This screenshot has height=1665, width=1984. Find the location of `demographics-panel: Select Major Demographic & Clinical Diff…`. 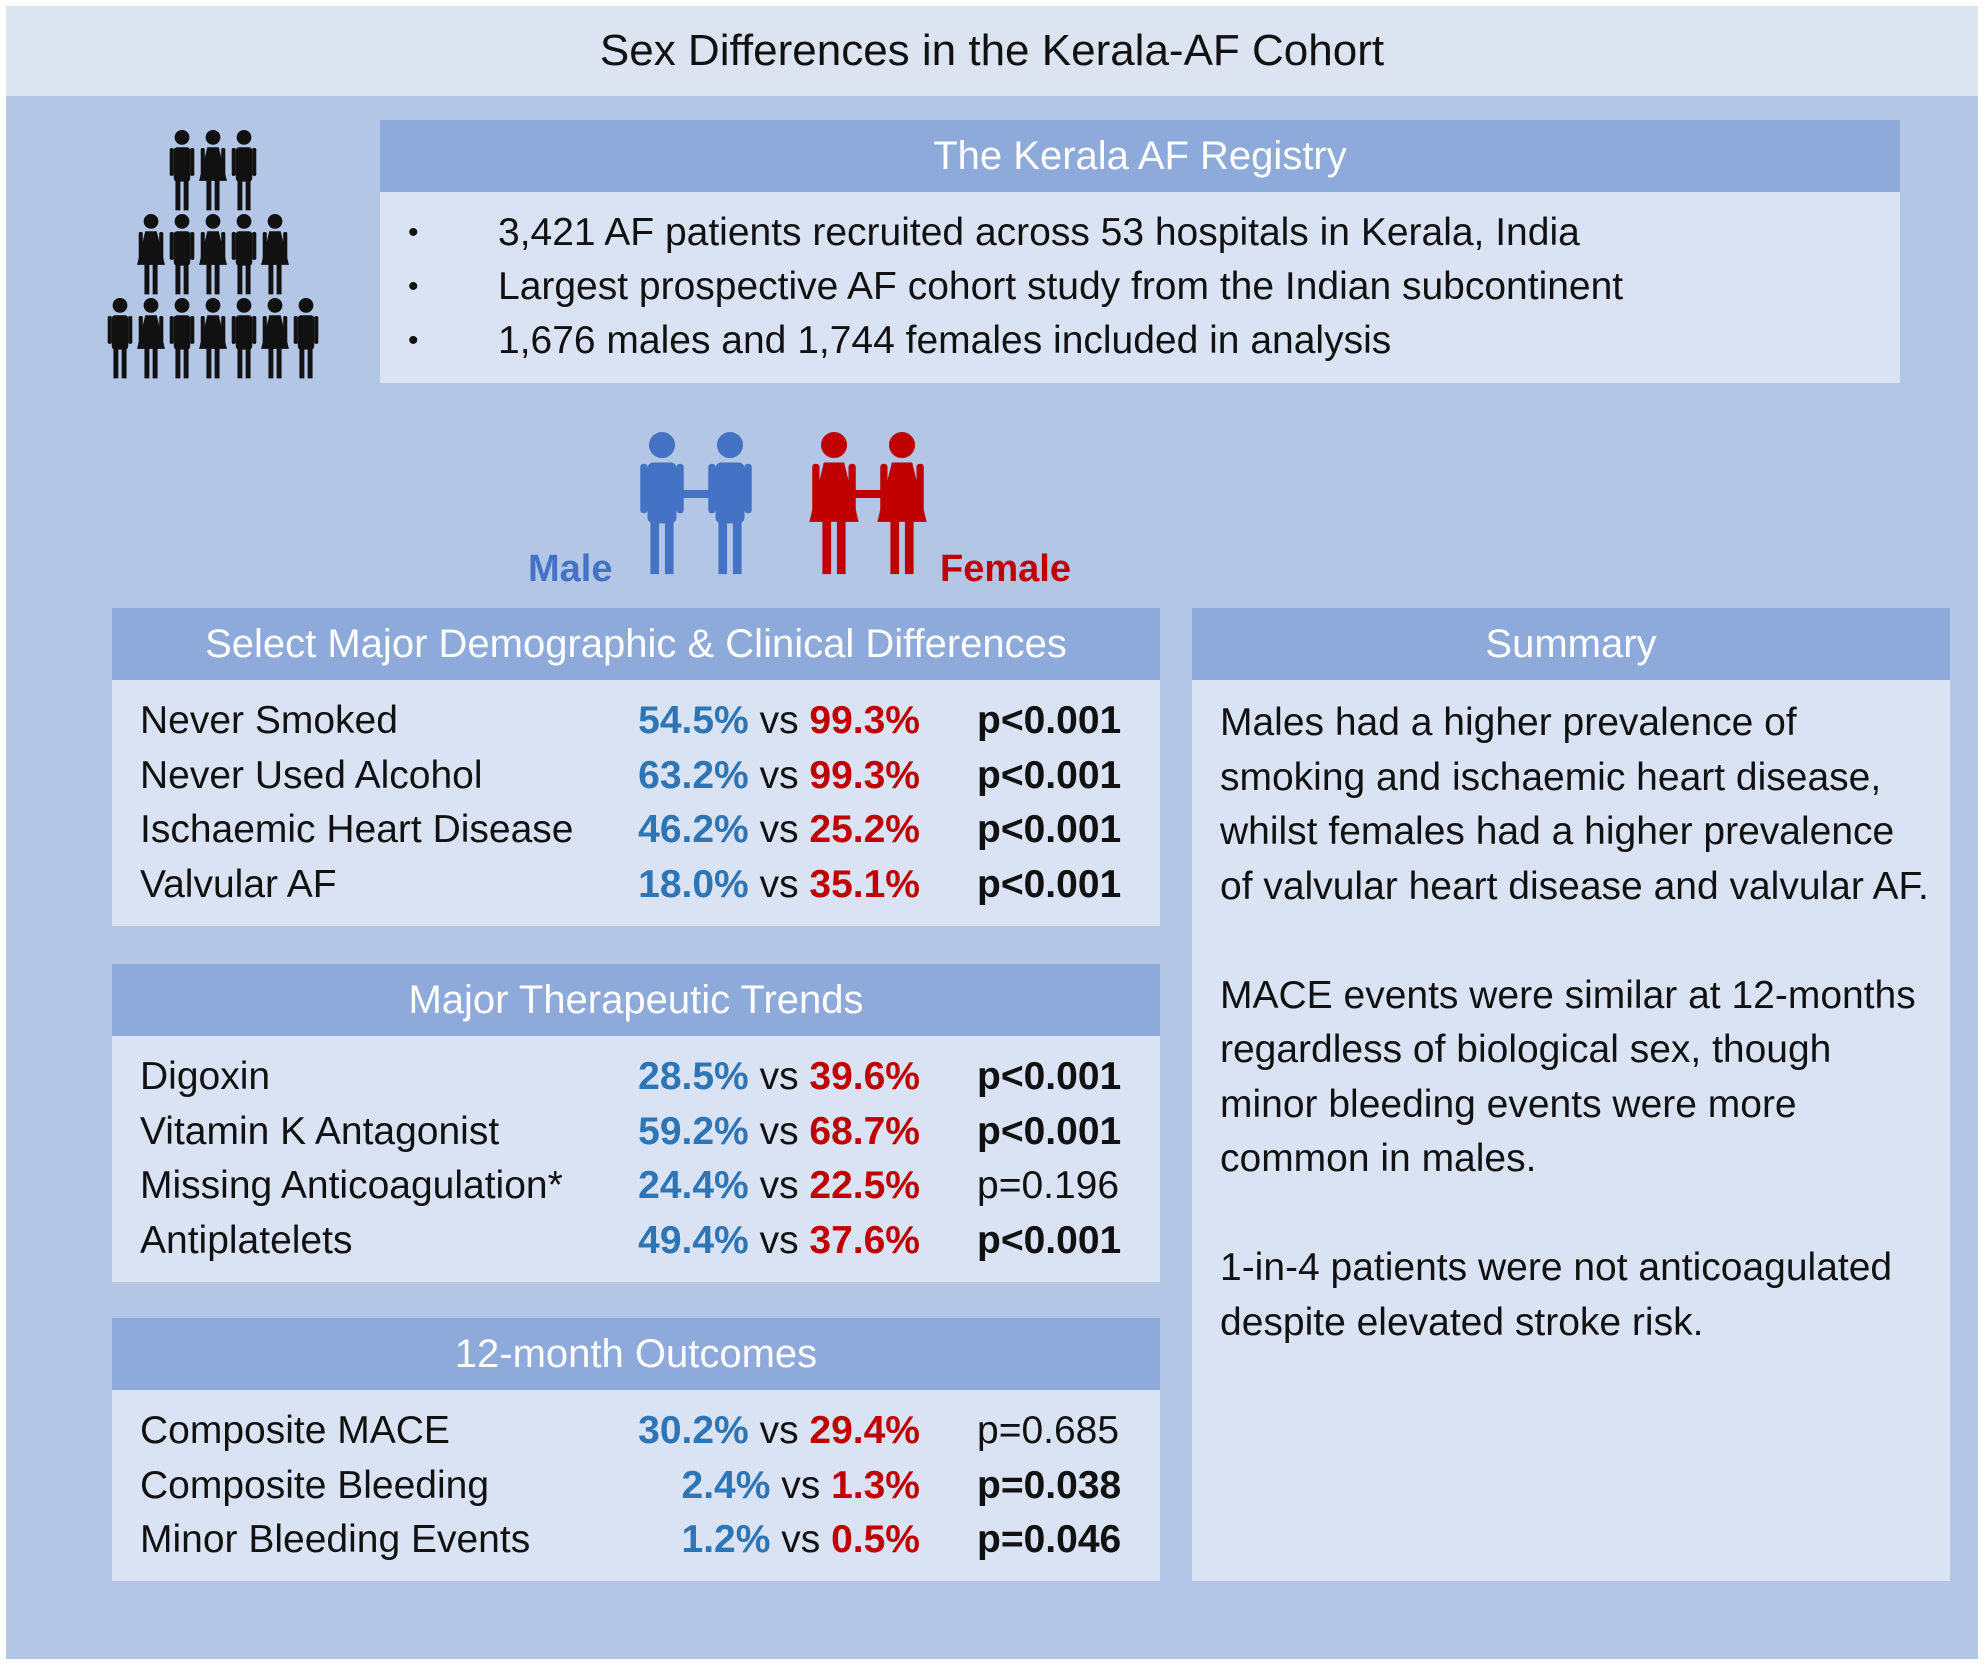

demographics-panel: Select Major Demographic & Clinical Diff… is located at coordinates (636, 767).